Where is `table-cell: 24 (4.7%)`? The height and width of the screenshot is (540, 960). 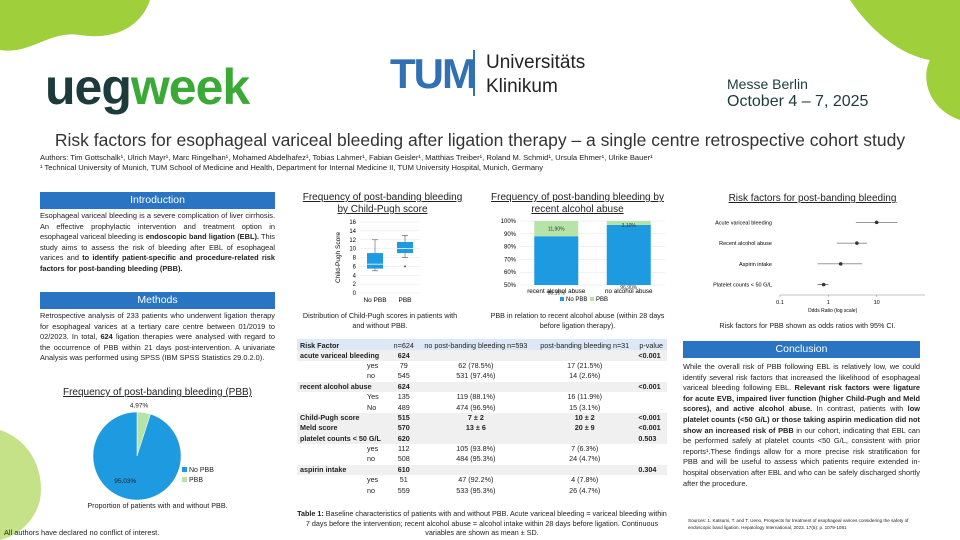 table-cell: 24 (4.7%) is located at coordinates (585, 459).